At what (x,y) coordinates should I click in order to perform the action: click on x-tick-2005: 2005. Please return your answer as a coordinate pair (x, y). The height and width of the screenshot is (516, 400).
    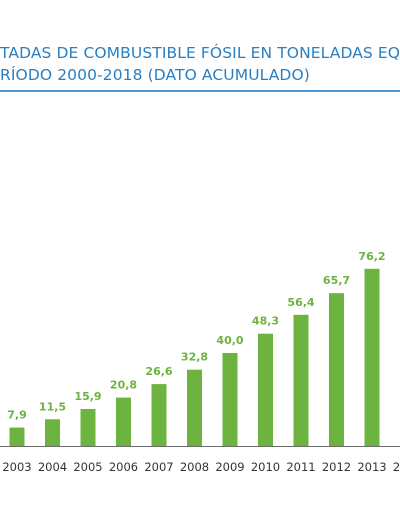
    Looking at the image, I should click on (87, 467).